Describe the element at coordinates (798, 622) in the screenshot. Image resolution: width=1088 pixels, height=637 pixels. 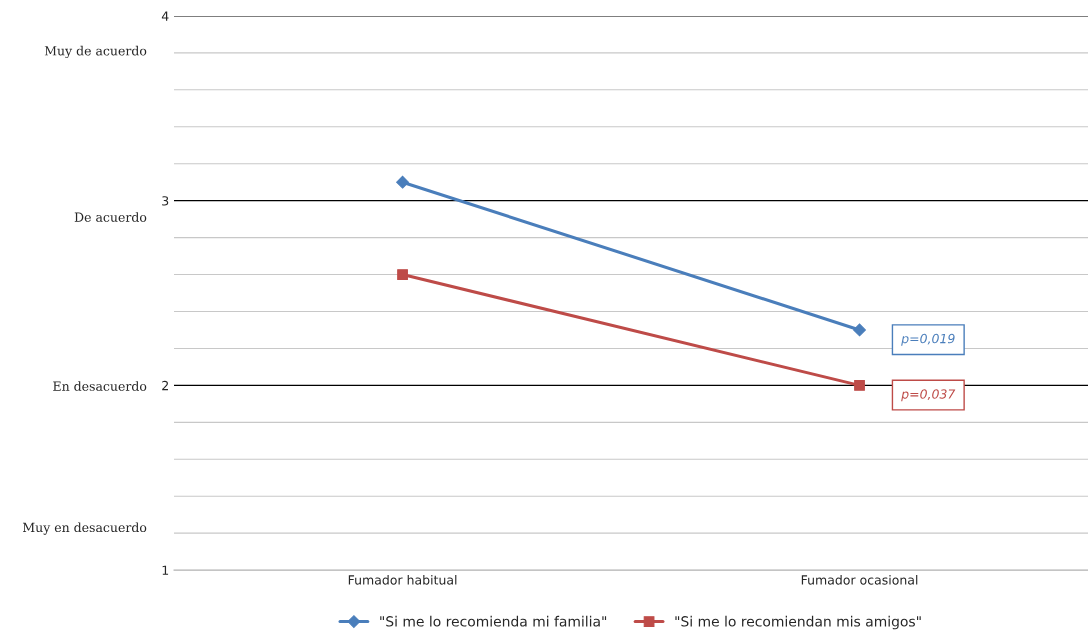
I see `legend-label: "Si me lo recomiendan mis amigos"` at that location.